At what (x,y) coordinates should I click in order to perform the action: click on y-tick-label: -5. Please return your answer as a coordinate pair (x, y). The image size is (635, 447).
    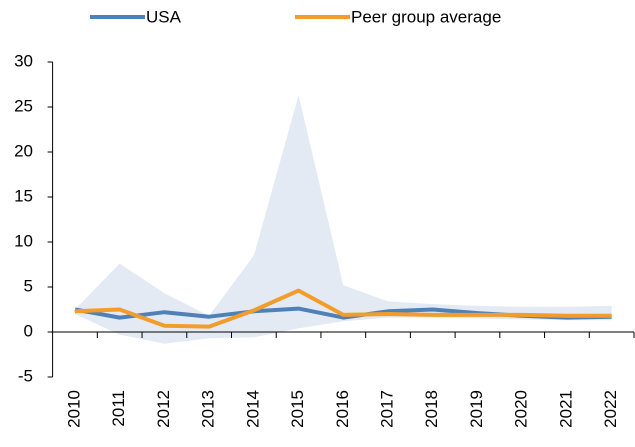
    Looking at the image, I should click on (25, 375).